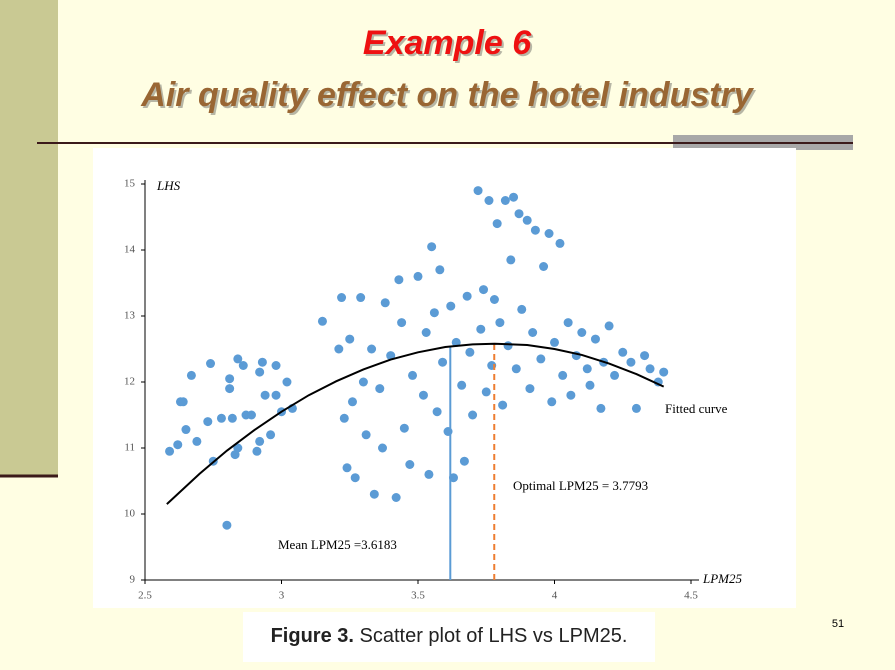 This screenshot has width=895, height=670. I want to click on slide-subtitle: Air quality effect on the hotel industry, so click(447, 95).